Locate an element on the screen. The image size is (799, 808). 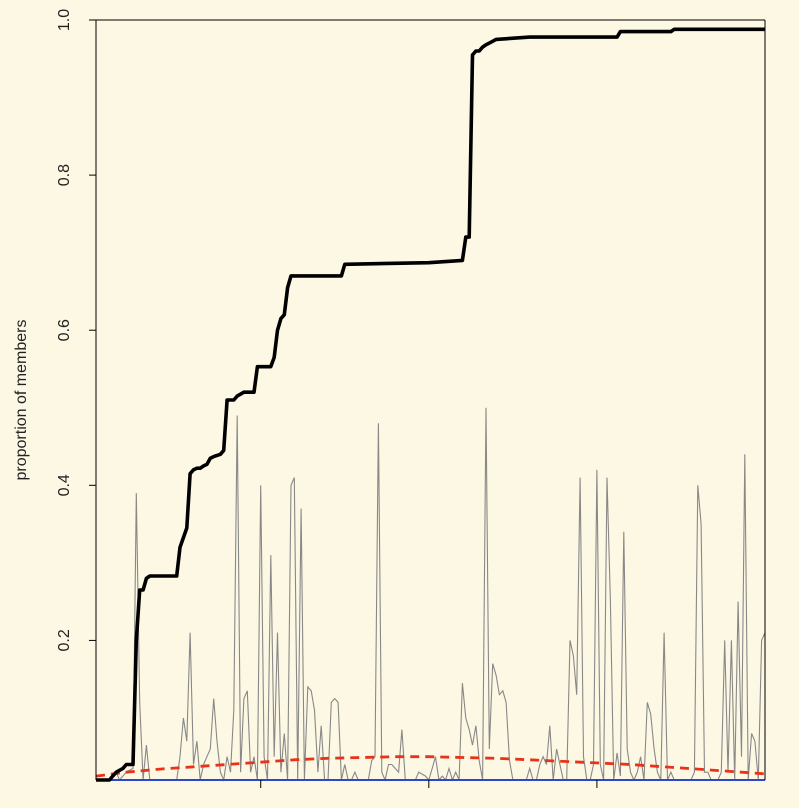
y-tick-label: 0.2 is located at coordinates (64, 640).